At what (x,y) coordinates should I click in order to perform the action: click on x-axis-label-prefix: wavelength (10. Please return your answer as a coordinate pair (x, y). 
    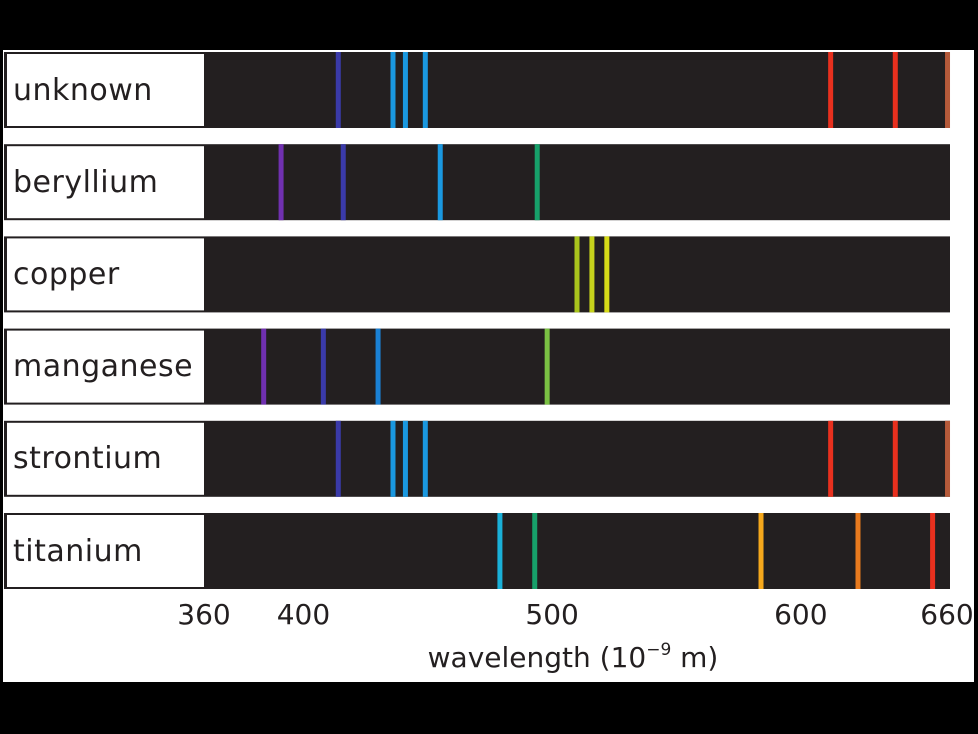
    Looking at the image, I should click on (537, 657).